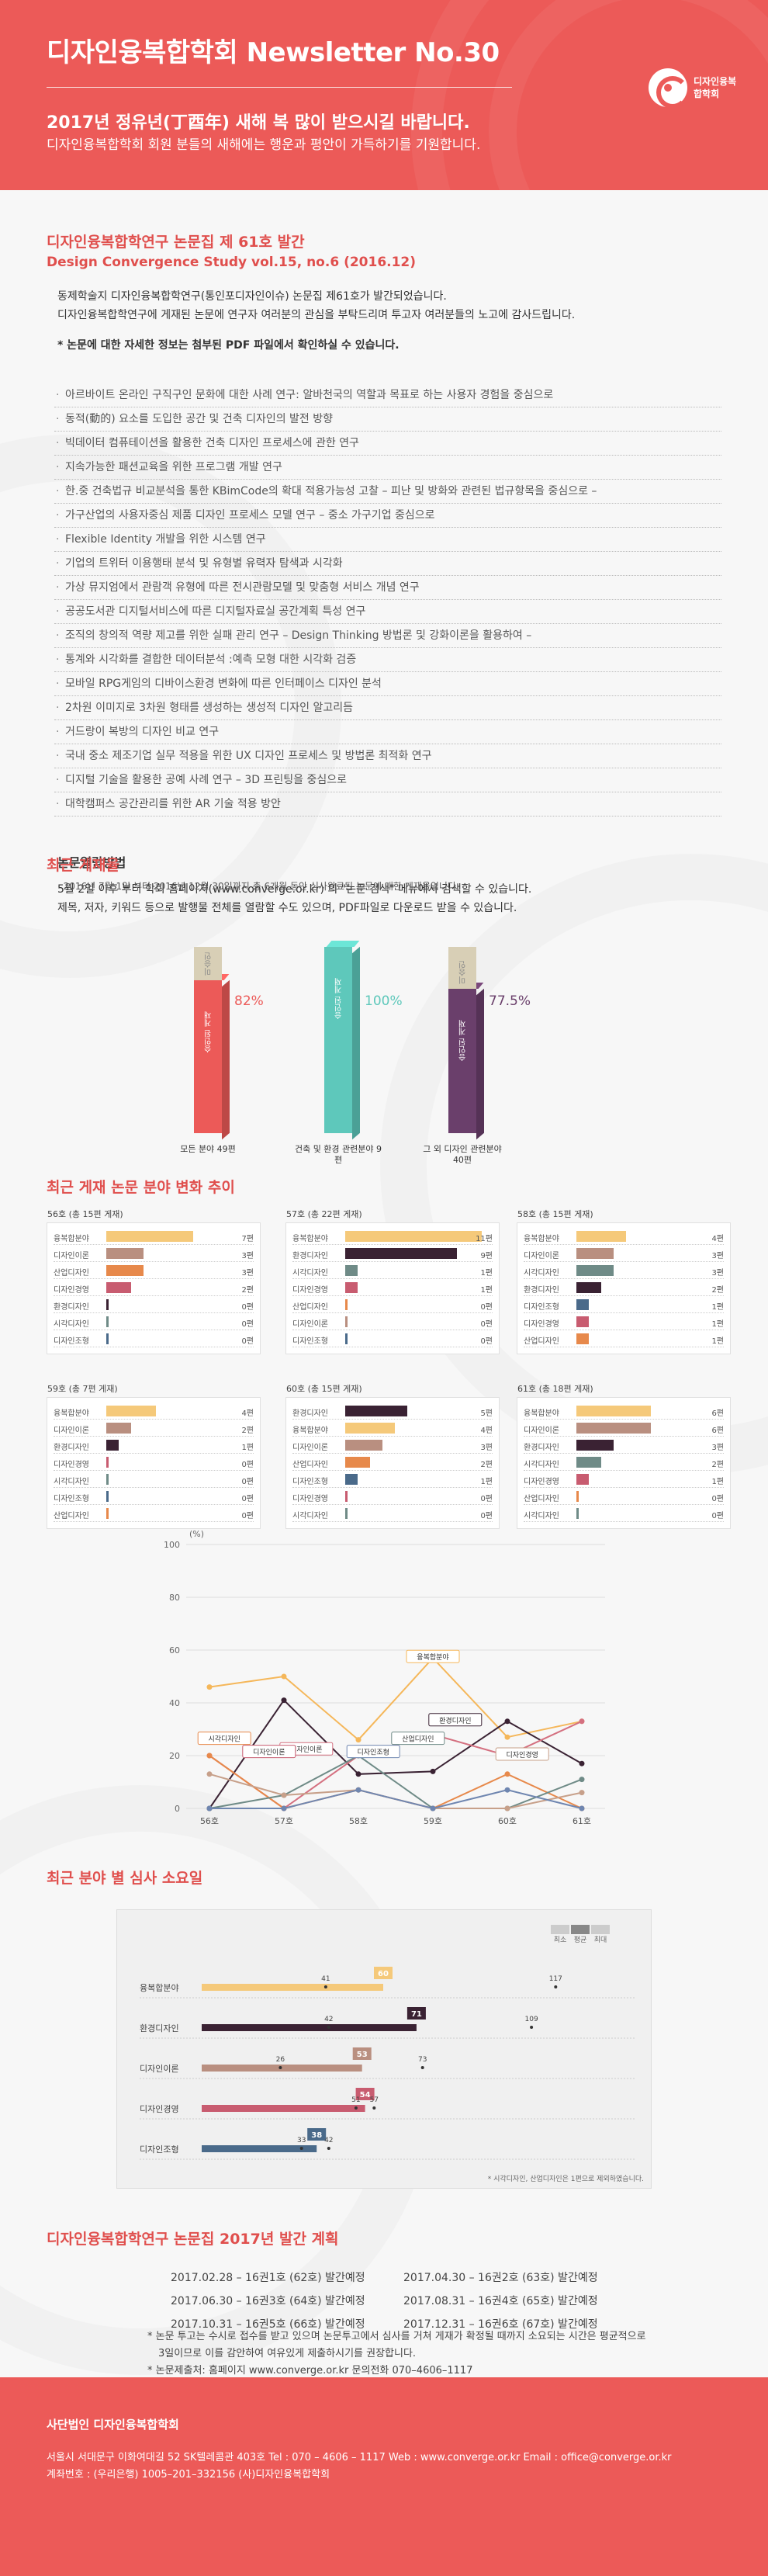 Image resolution: width=768 pixels, height=2576 pixels. I want to click on rate-category-label: 그 외 디자인 관련분야 40편, so click(462, 1154).